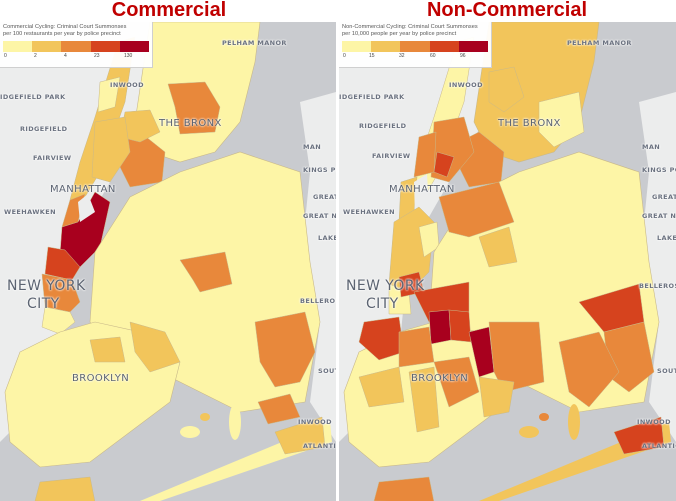  What do you see at coordinates (169, 10) in the screenshot?
I see `commercial-title: Commercial` at bounding box center [169, 10].